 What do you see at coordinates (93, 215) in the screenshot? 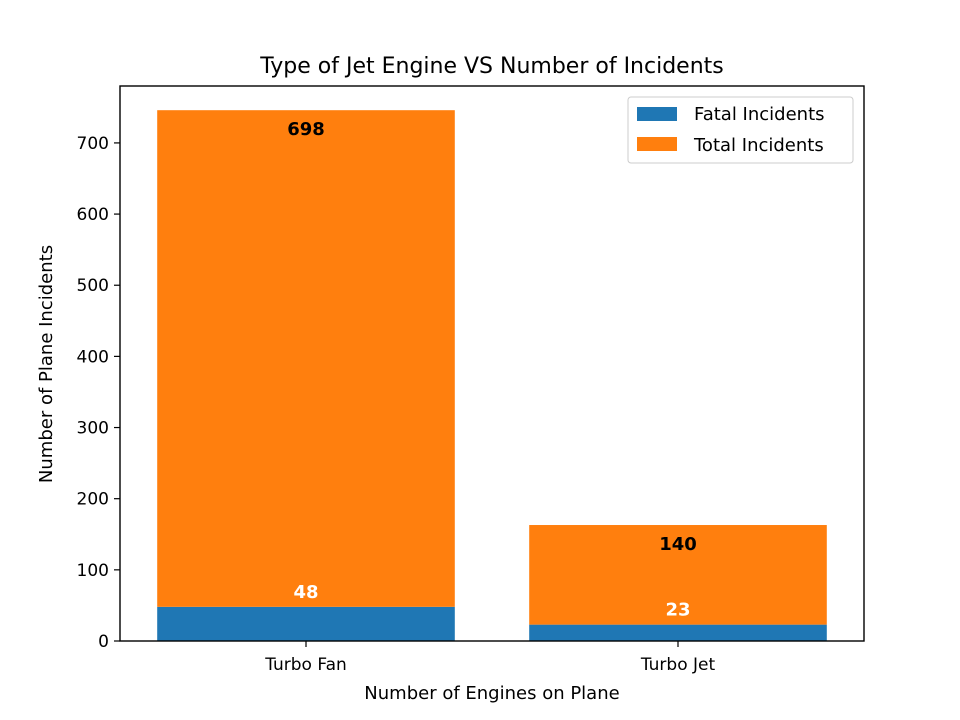
I see `y-tick-label-6: 600` at bounding box center [93, 215].